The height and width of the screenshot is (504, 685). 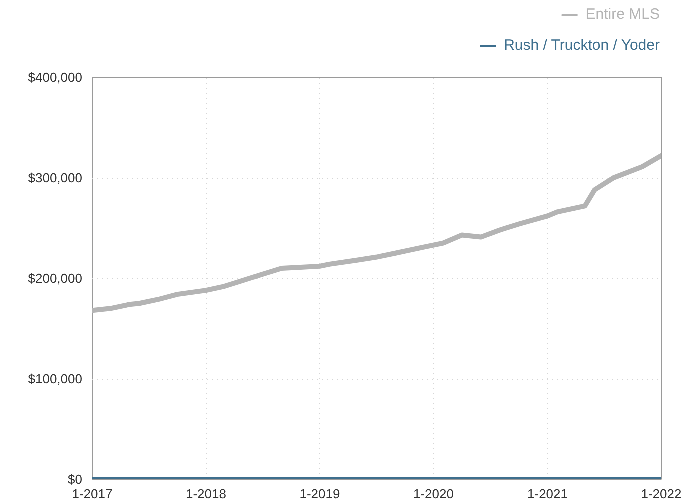 What do you see at coordinates (55, 178) in the screenshot?
I see `y-tick-label: $300,000` at bounding box center [55, 178].